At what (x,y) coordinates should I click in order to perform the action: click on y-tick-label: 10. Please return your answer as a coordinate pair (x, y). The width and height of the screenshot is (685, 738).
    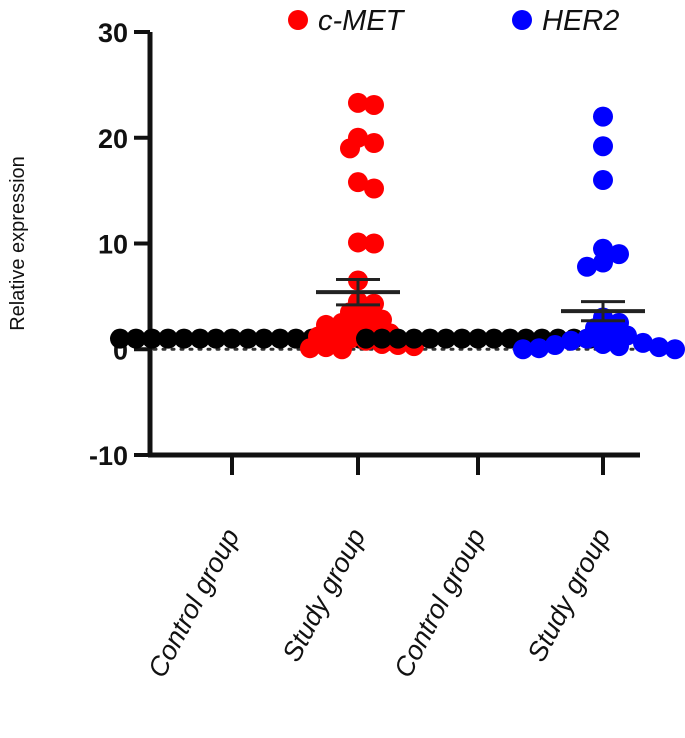
    Looking at the image, I should click on (113, 245).